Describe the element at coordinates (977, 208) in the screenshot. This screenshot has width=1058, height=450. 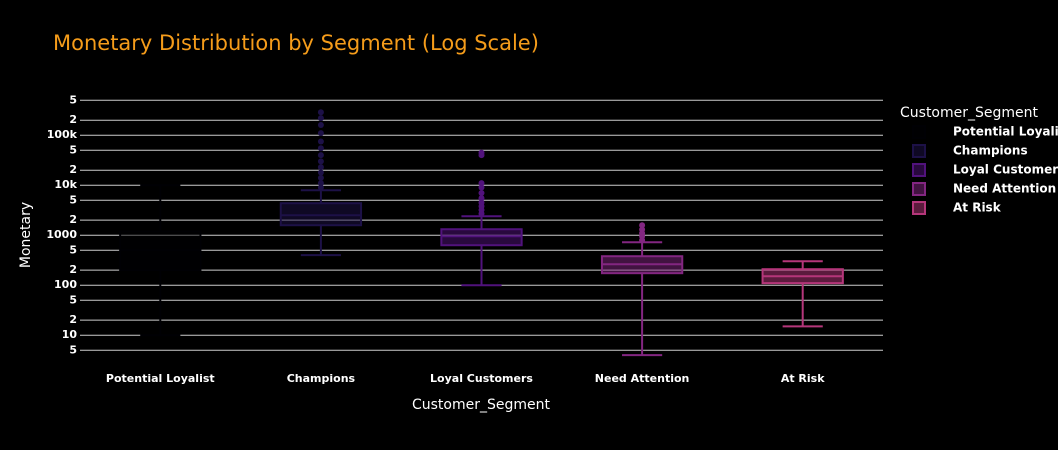
I see `legend-label: At Risk` at that location.